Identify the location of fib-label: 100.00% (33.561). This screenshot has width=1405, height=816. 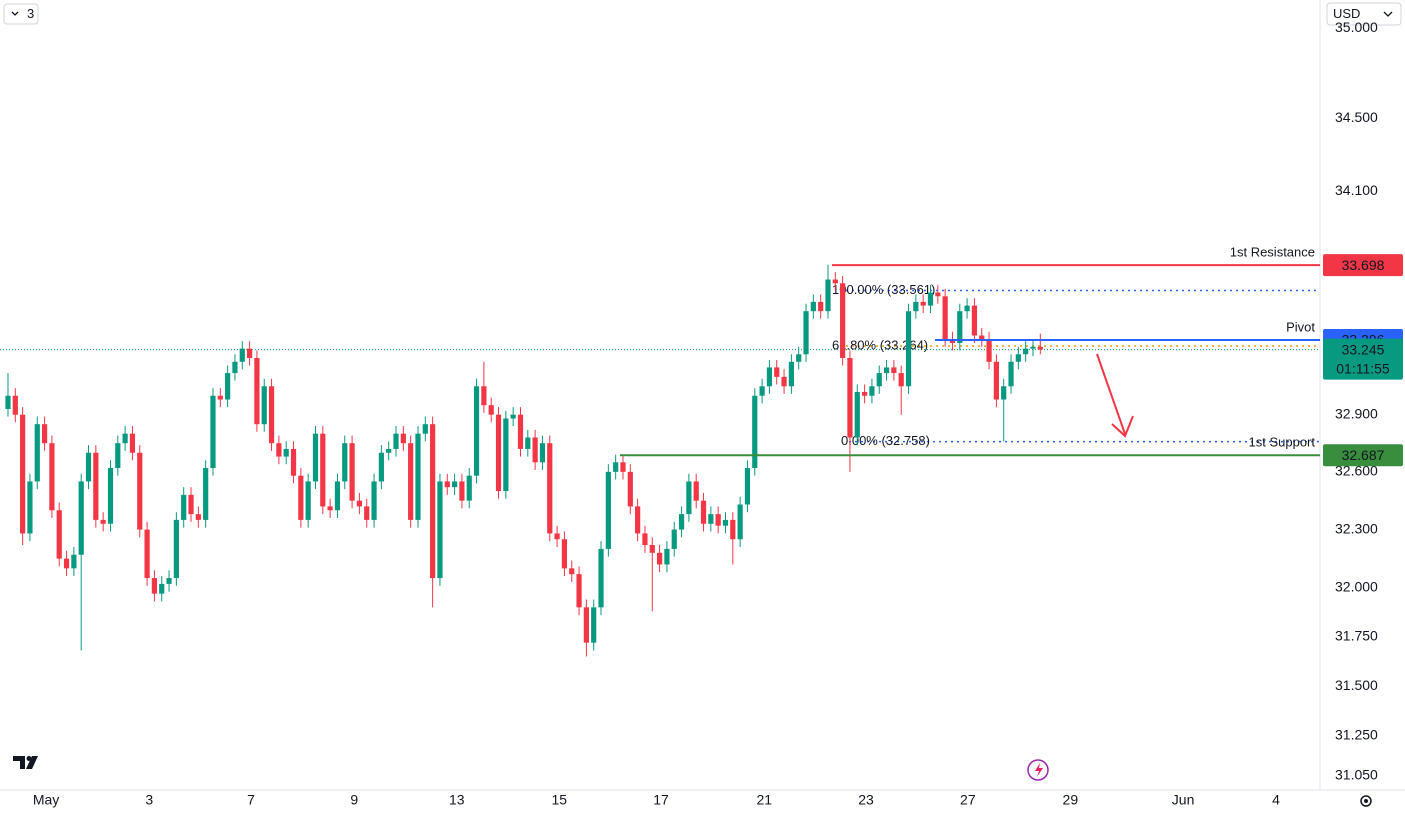
(883, 289).